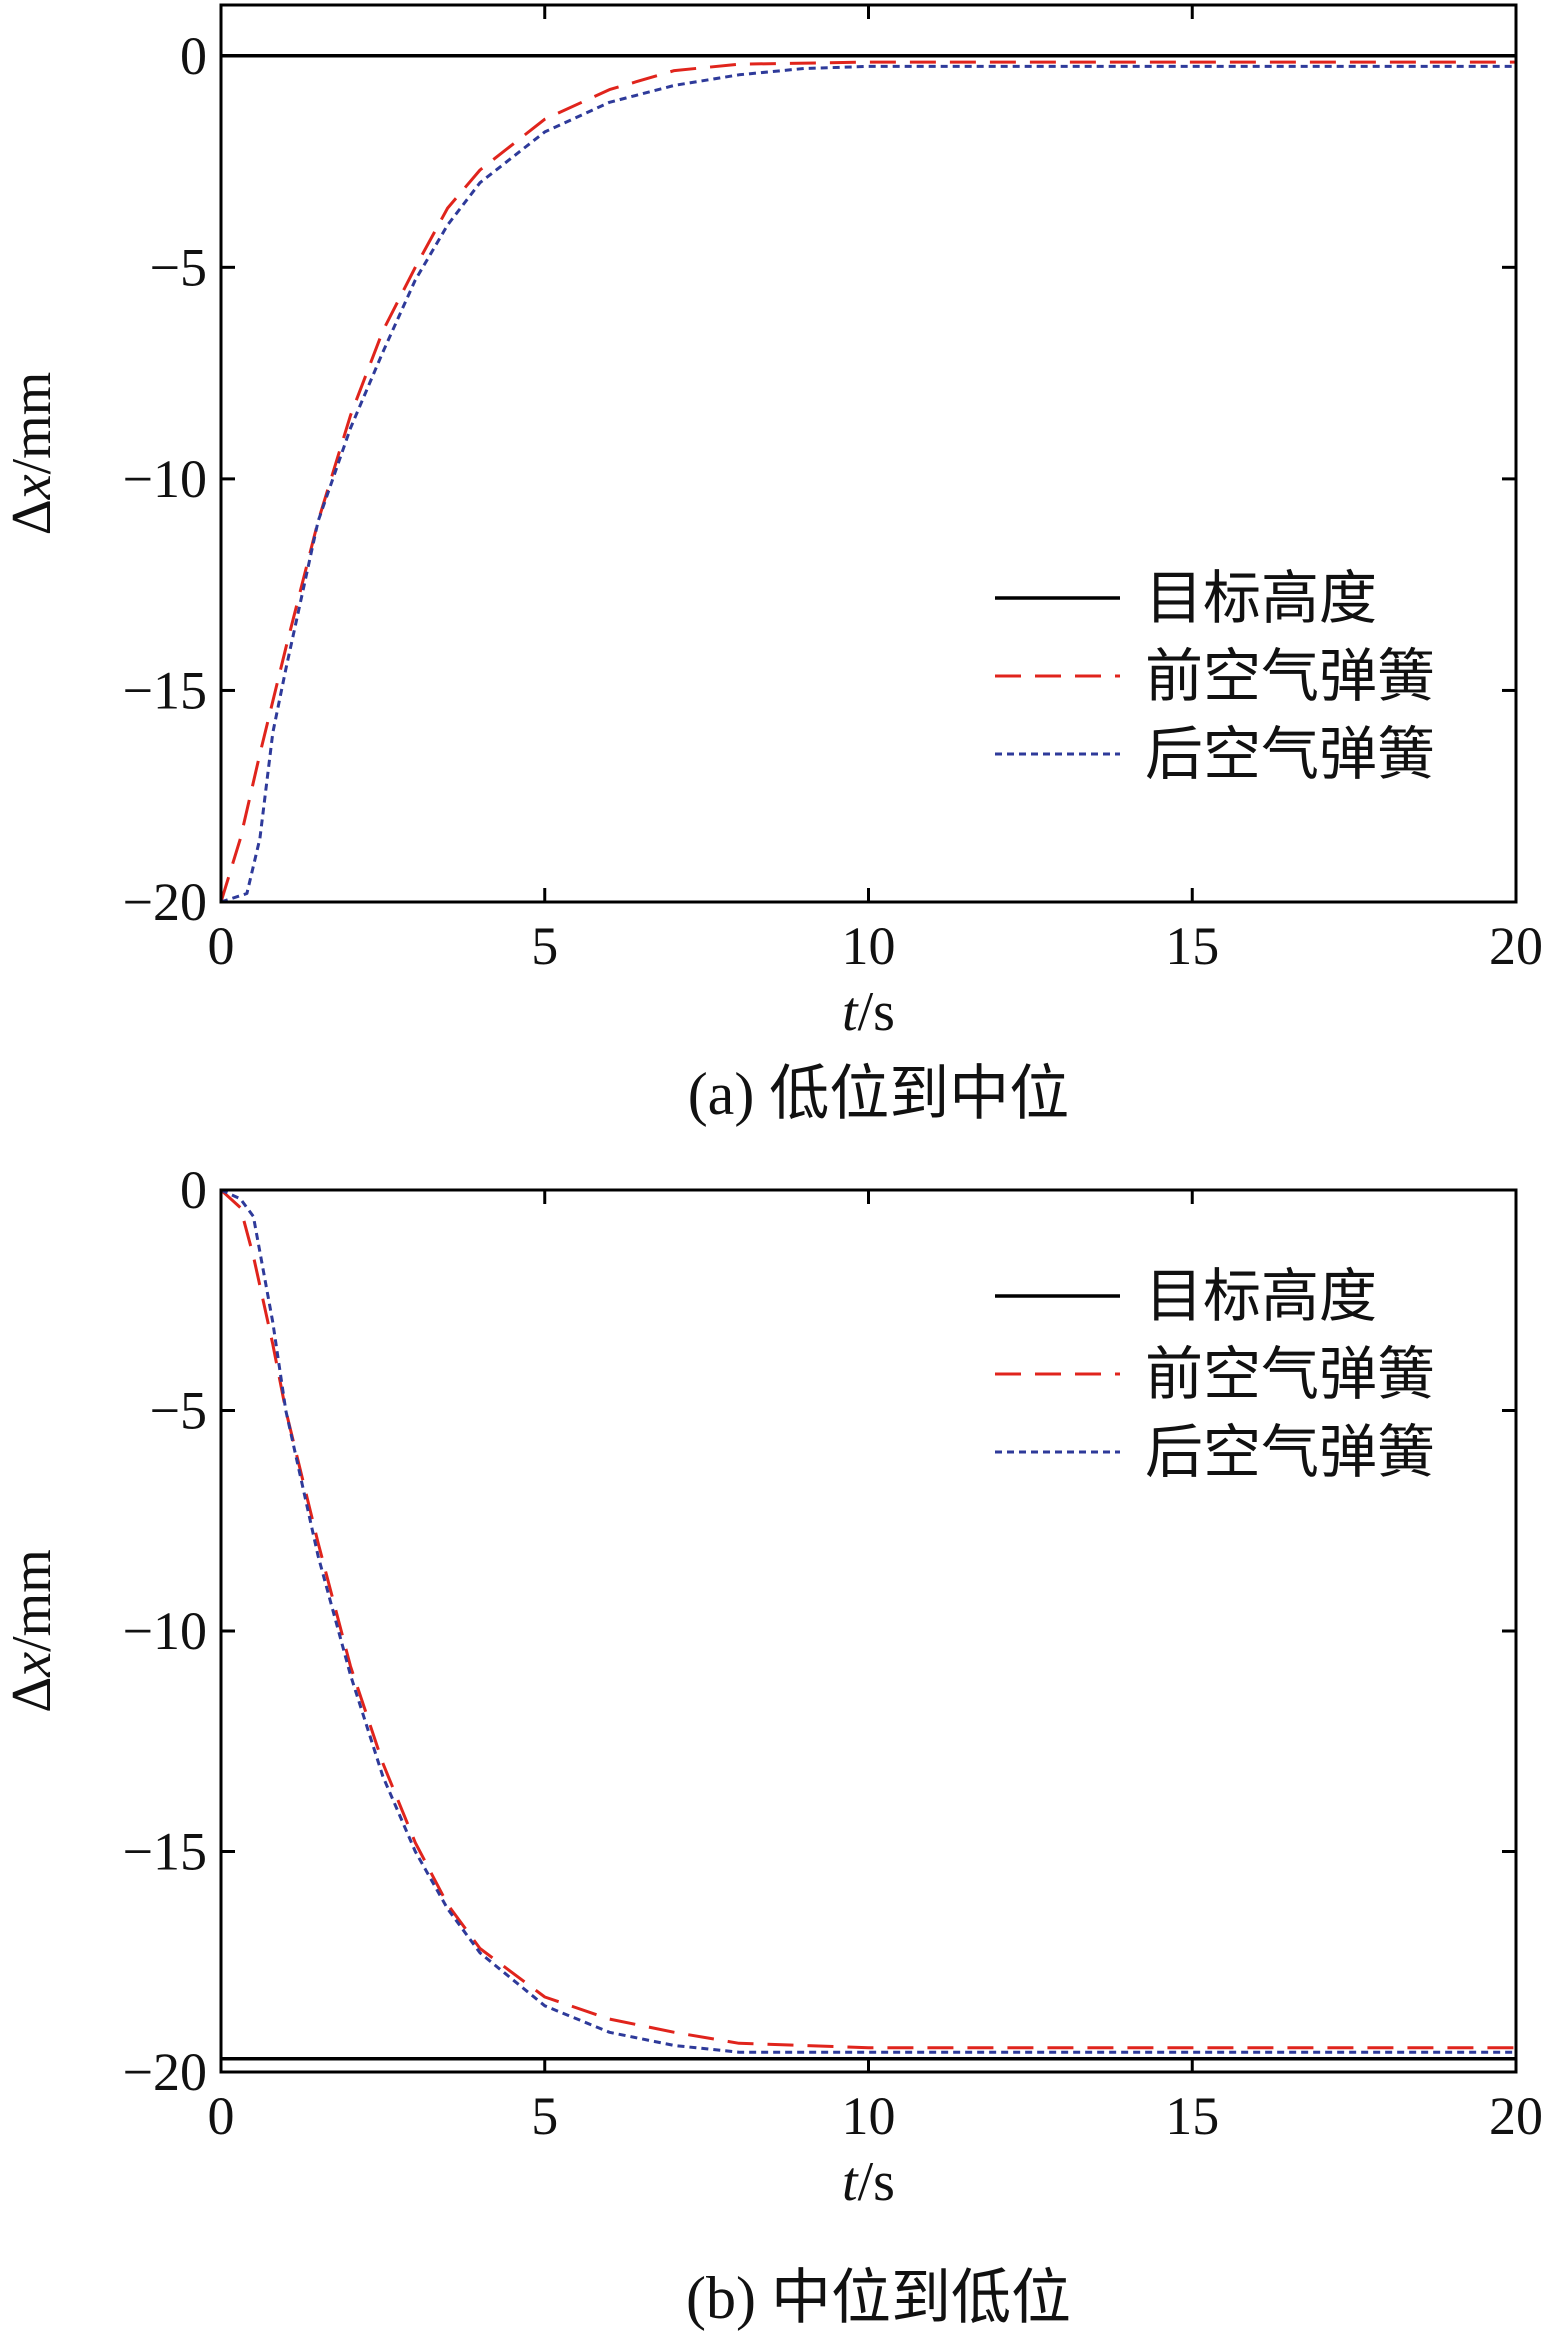 This screenshot has width=1545, height=2334. What do you see at coordinates (879, 1094) in the screenshot?
I see `panel-caption: (a) 低位到中位` at bounding box center [879, 1094].